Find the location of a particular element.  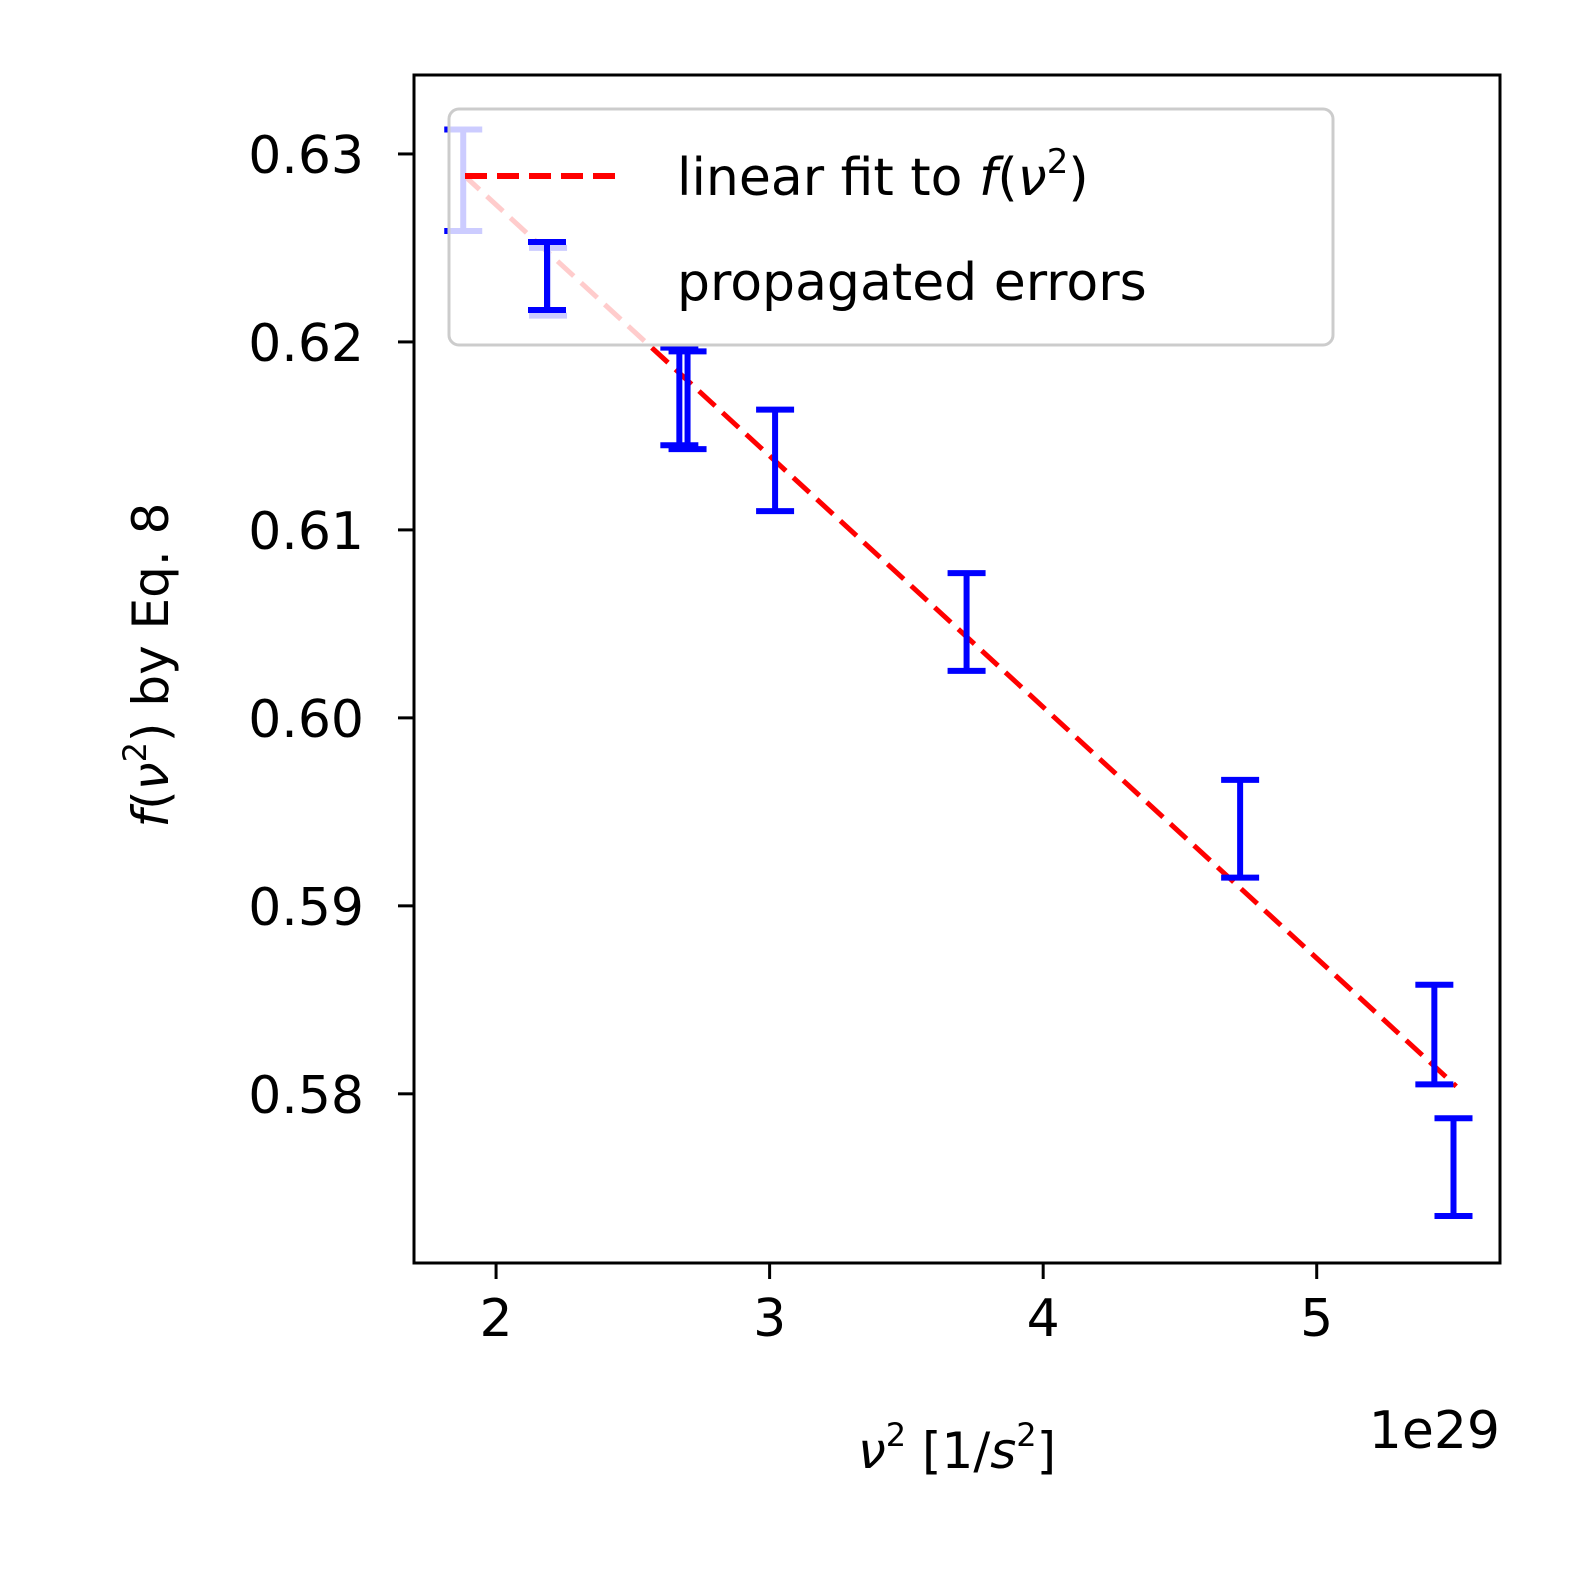

y-axis-label-rest: ) by Eq. 8 is located at coordinates (151, 623).